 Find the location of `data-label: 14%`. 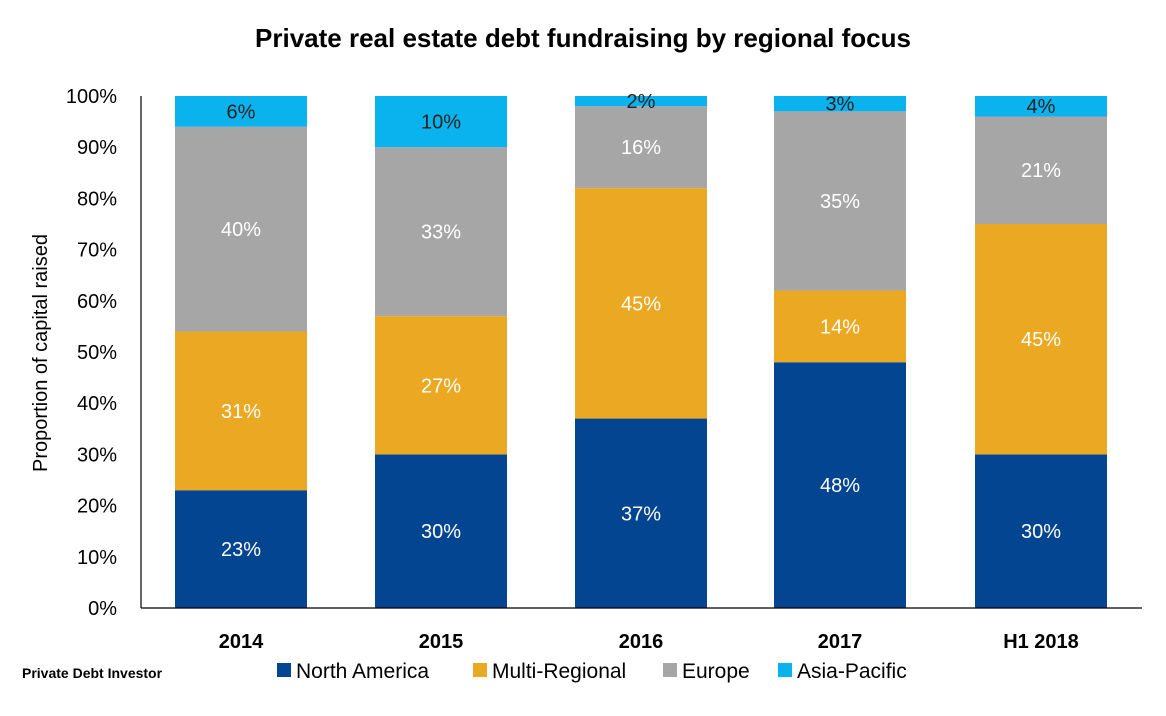

data-label: 14% is located at coordinates (840, 327).